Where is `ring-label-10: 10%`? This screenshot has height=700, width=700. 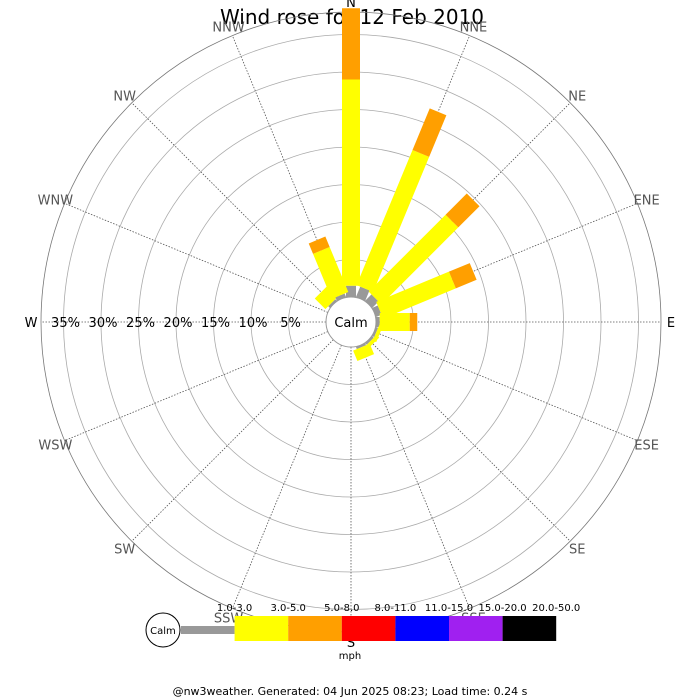 ring-label-10: 10% is located at coordinates (253, 323).